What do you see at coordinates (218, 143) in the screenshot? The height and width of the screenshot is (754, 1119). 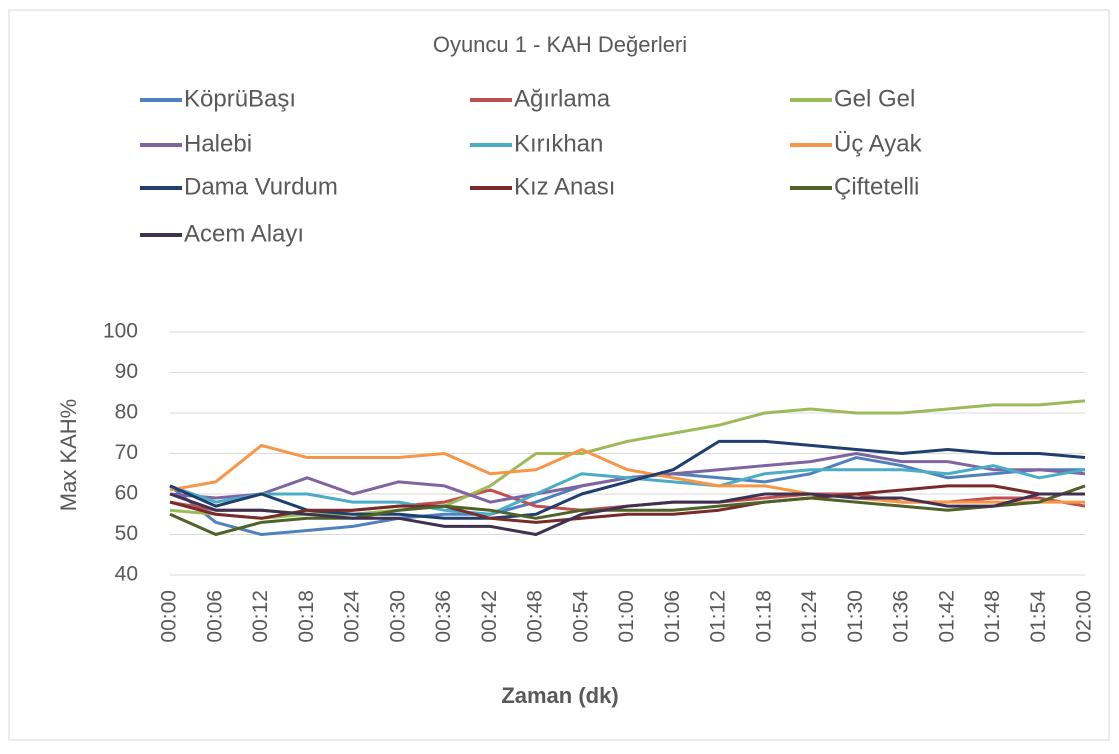 I see `legend-label: Halebi` at bounding box center [218, 143].